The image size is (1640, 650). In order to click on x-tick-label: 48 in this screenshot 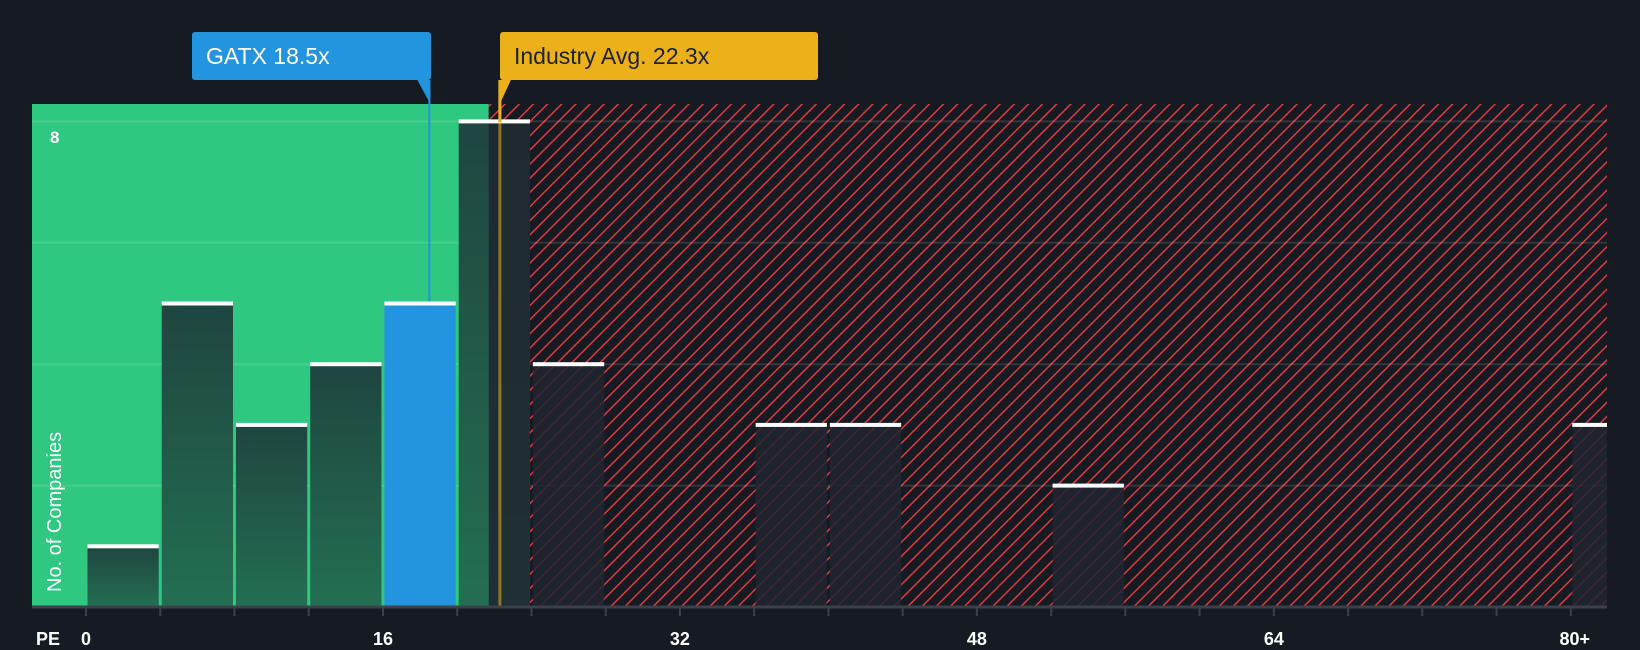, I will do `click(976, 639)`.